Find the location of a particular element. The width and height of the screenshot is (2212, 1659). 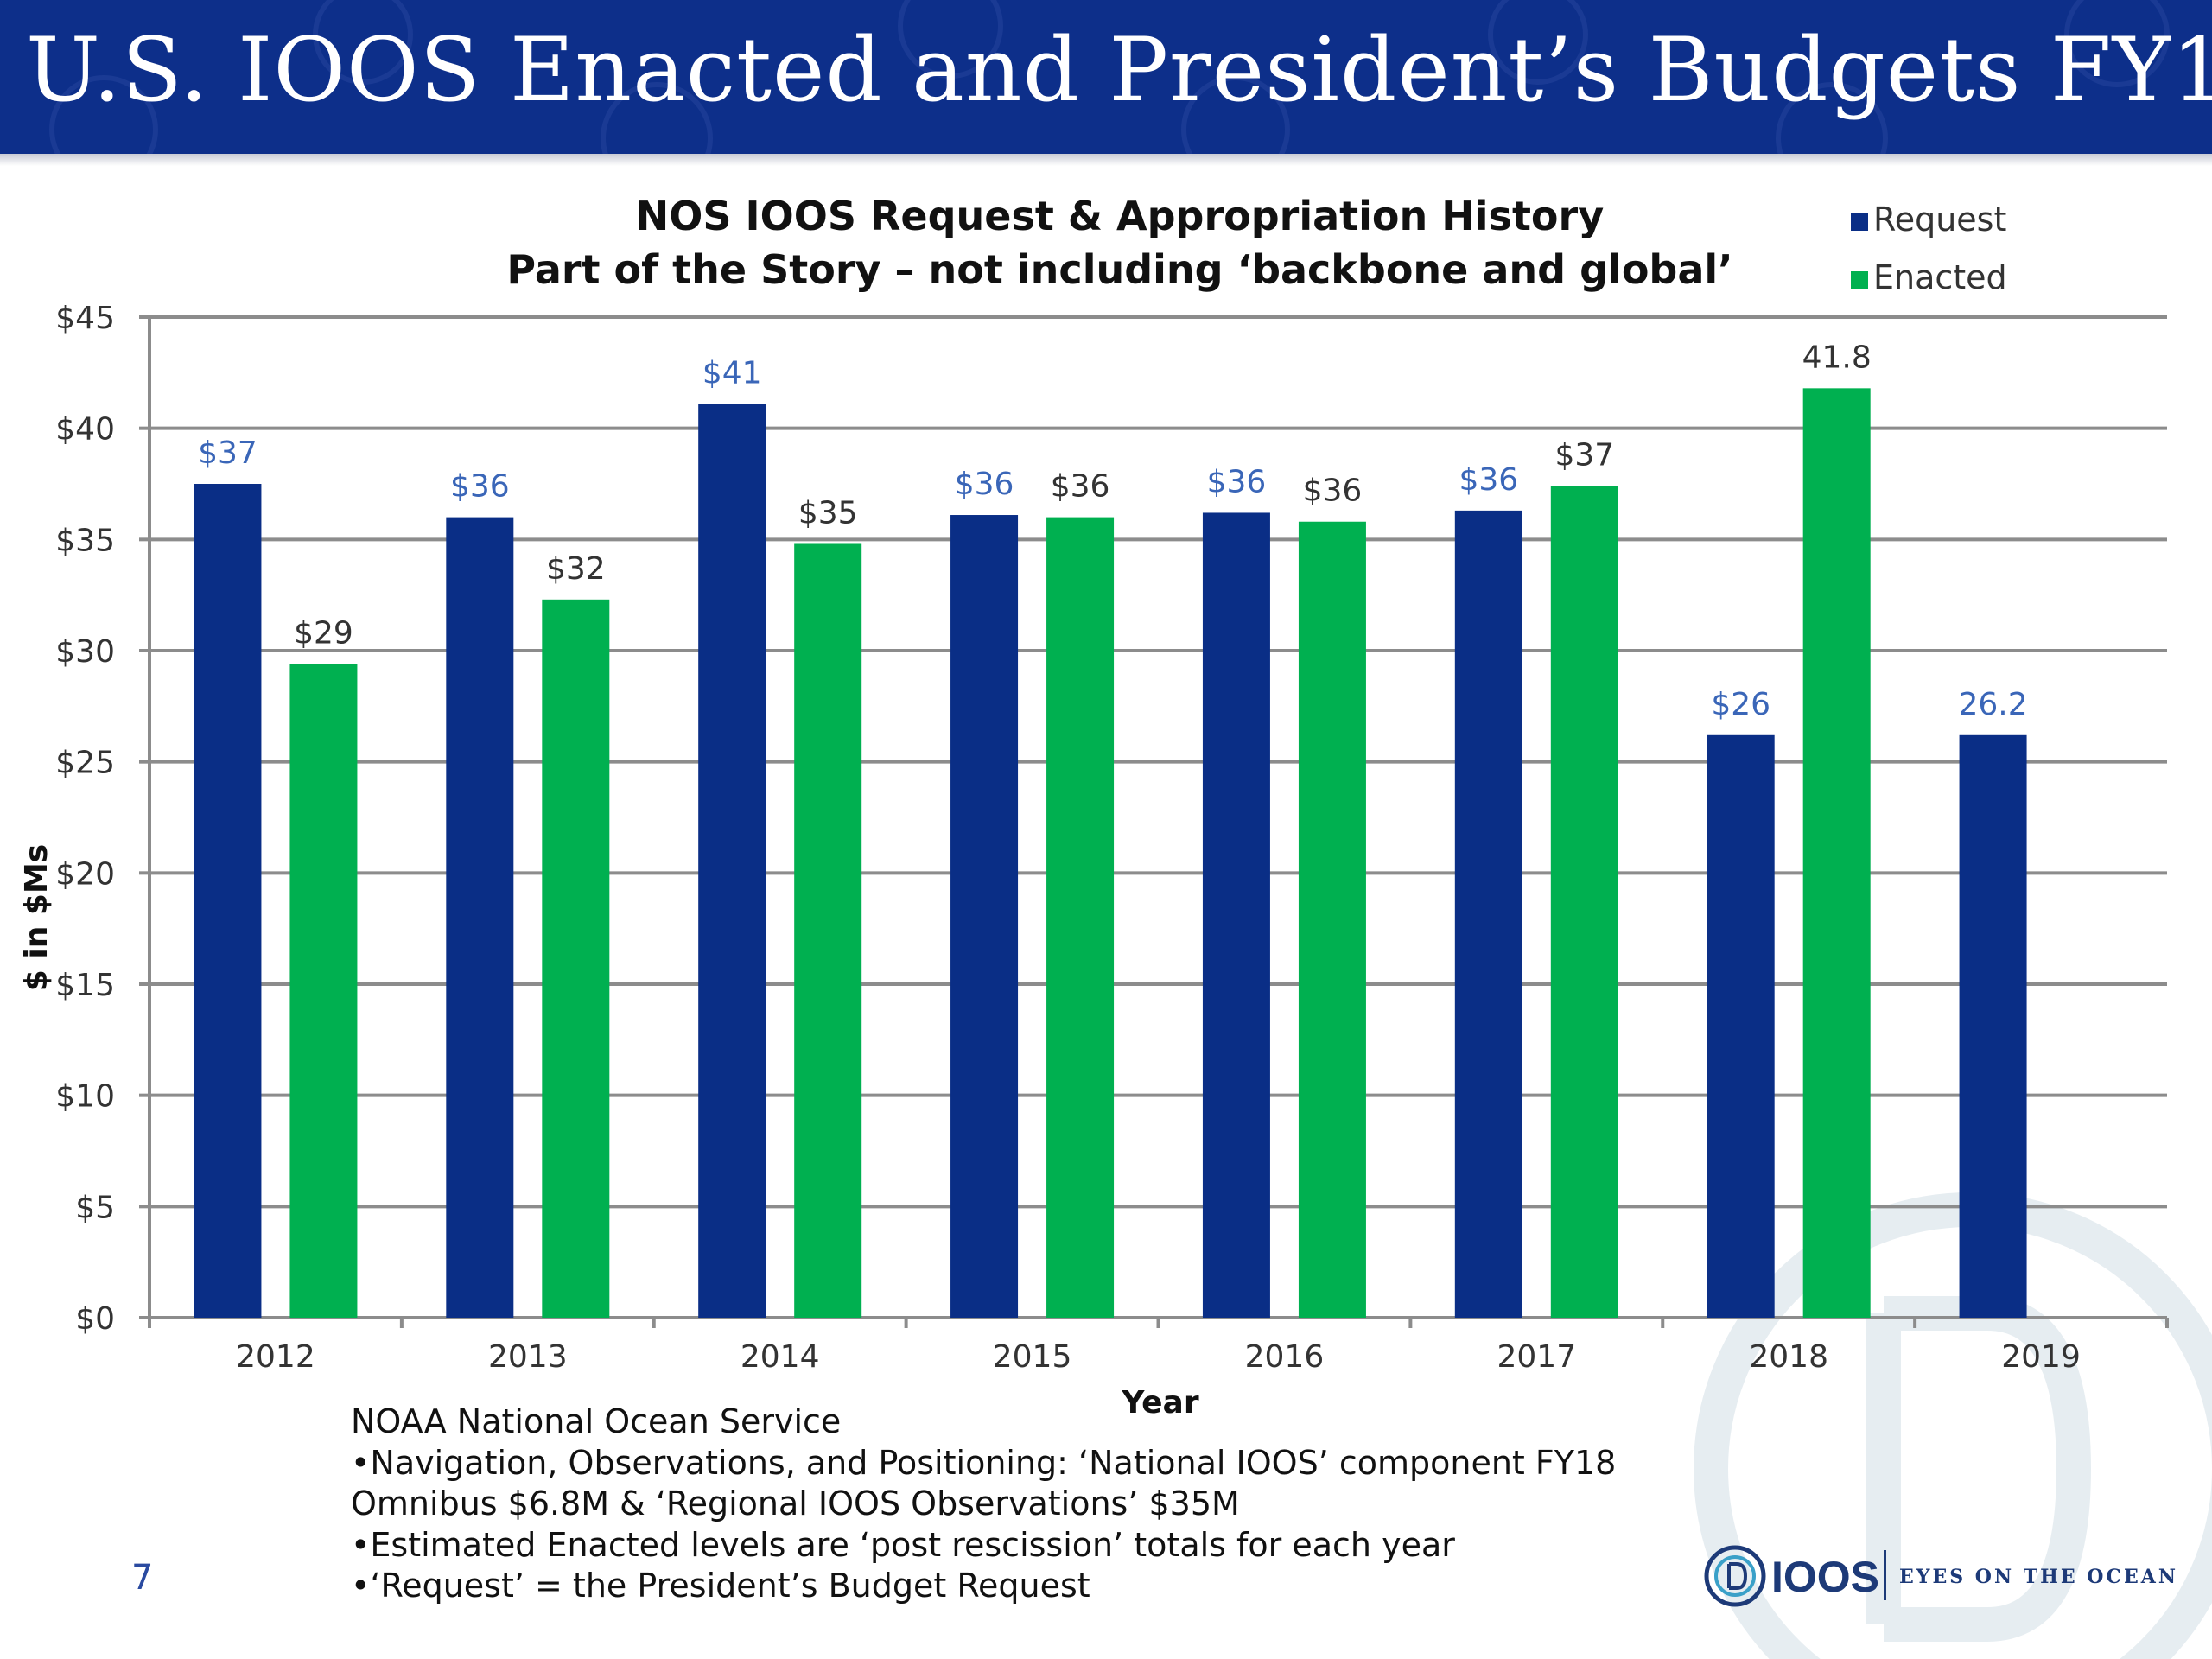

y-tick-label: $0 is located at coordinates (95, 1319).